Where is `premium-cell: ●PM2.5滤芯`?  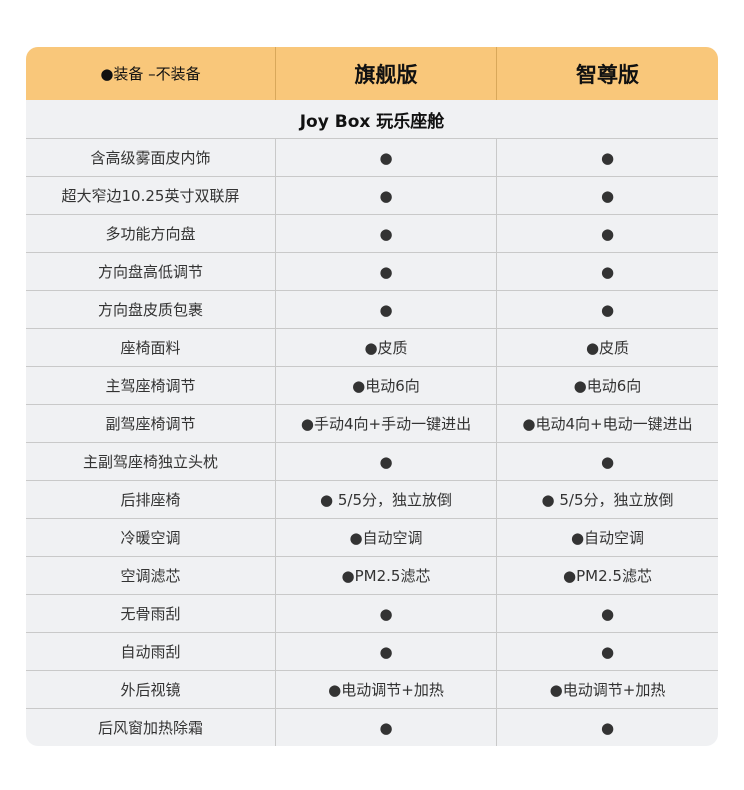
premium-cell: ●PM2.5滤芯 is located at coordinates (607, 576).